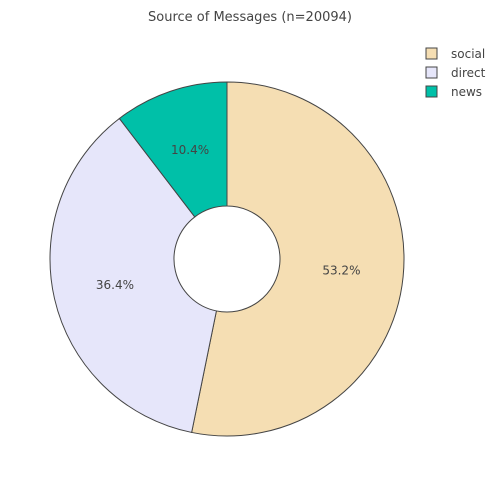  I want to click on slice-news, so click(173, 149).